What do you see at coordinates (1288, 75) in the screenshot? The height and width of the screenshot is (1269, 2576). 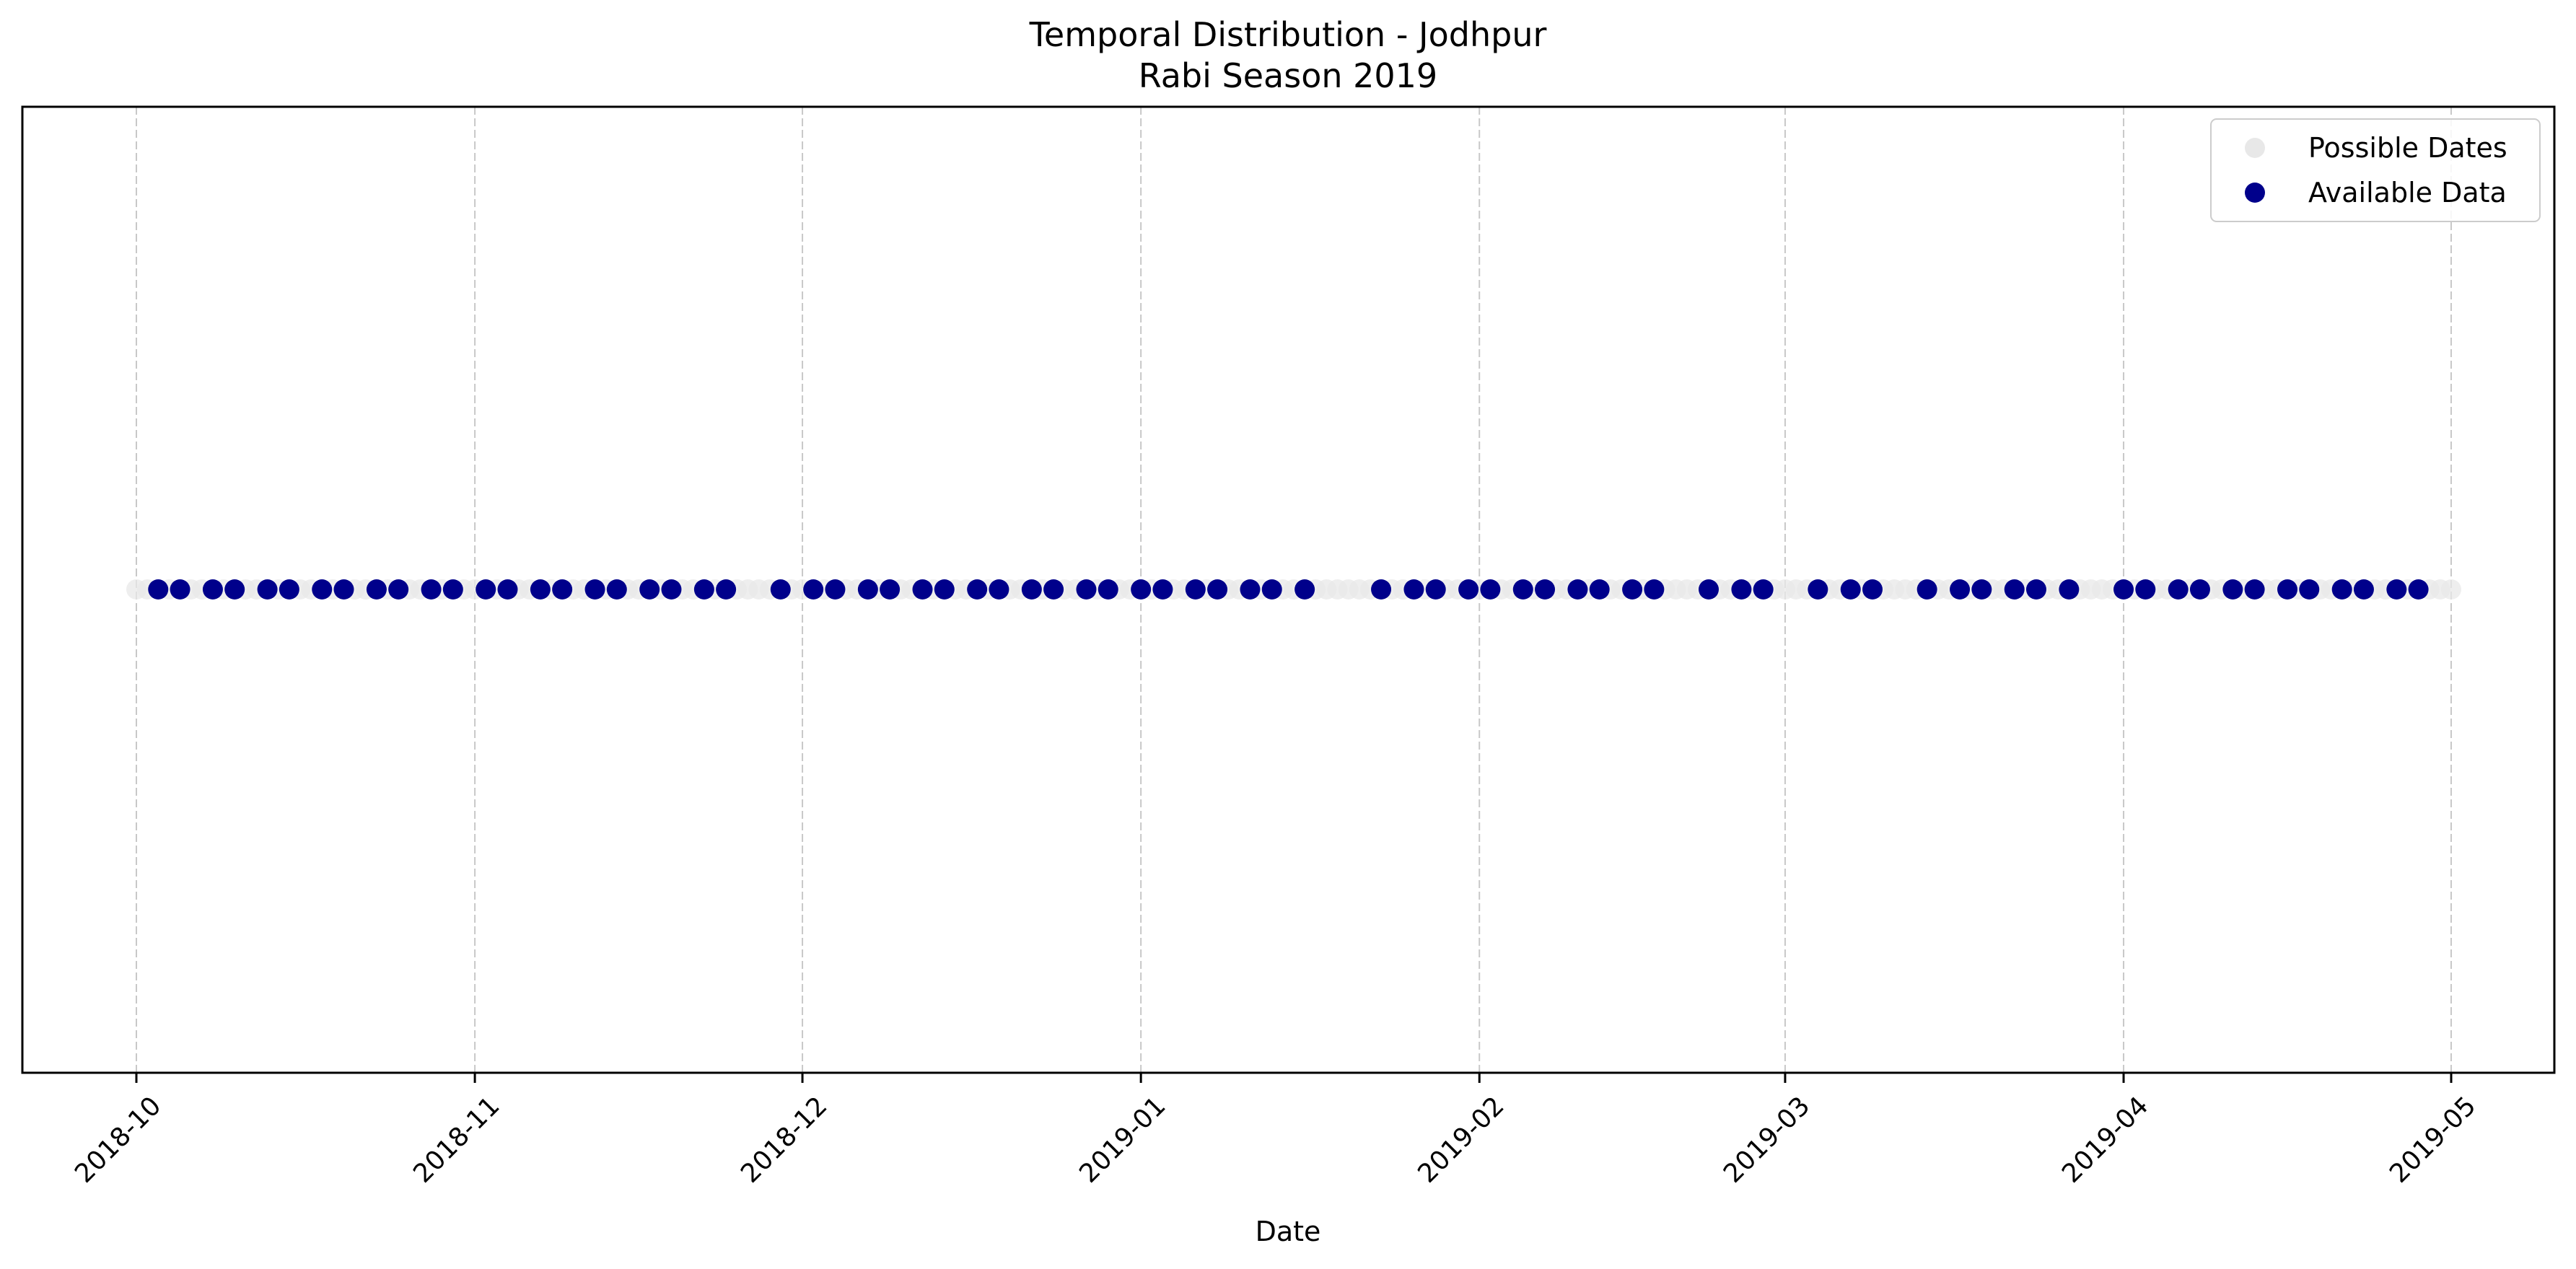 I see `chart-subtitle: Rabi Season 2019` at bounding box center [1288, 75].